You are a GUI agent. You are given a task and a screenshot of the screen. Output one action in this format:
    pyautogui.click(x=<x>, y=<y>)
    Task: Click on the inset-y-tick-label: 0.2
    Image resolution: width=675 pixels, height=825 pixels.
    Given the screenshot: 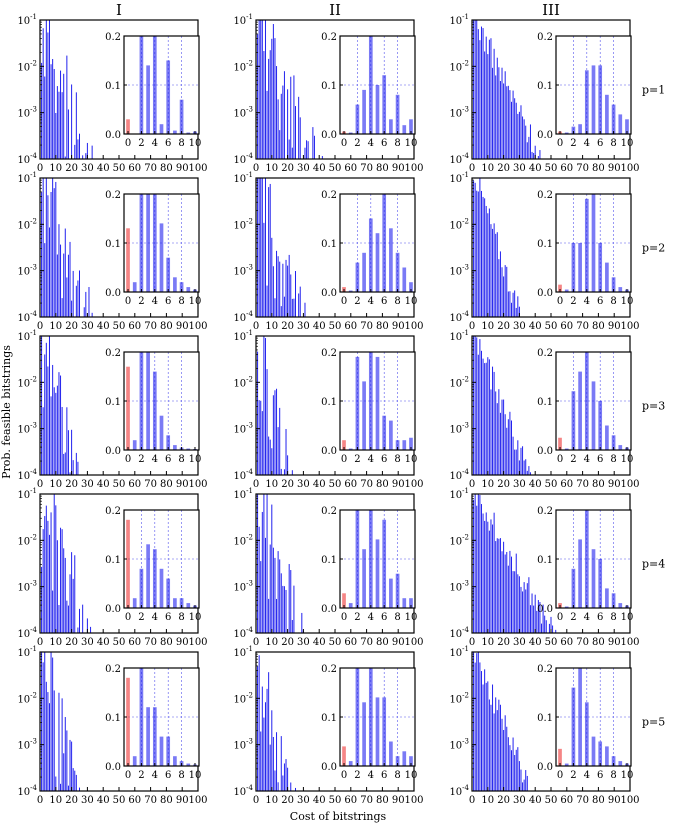 What is the action you would take?
    pyautogui.click(x=329, y=669)
    